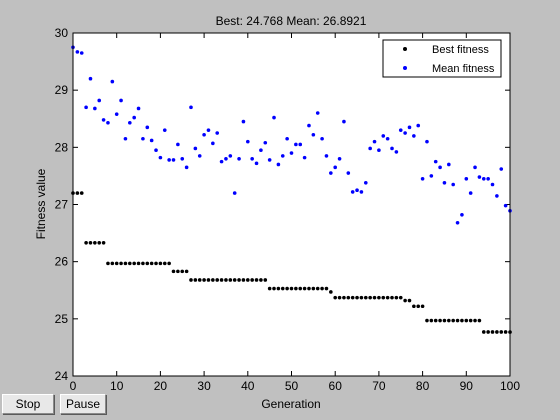 The height and width of the screenshot is (420, 560). I want to click on x-tick-label: 0, so click(73, 386).